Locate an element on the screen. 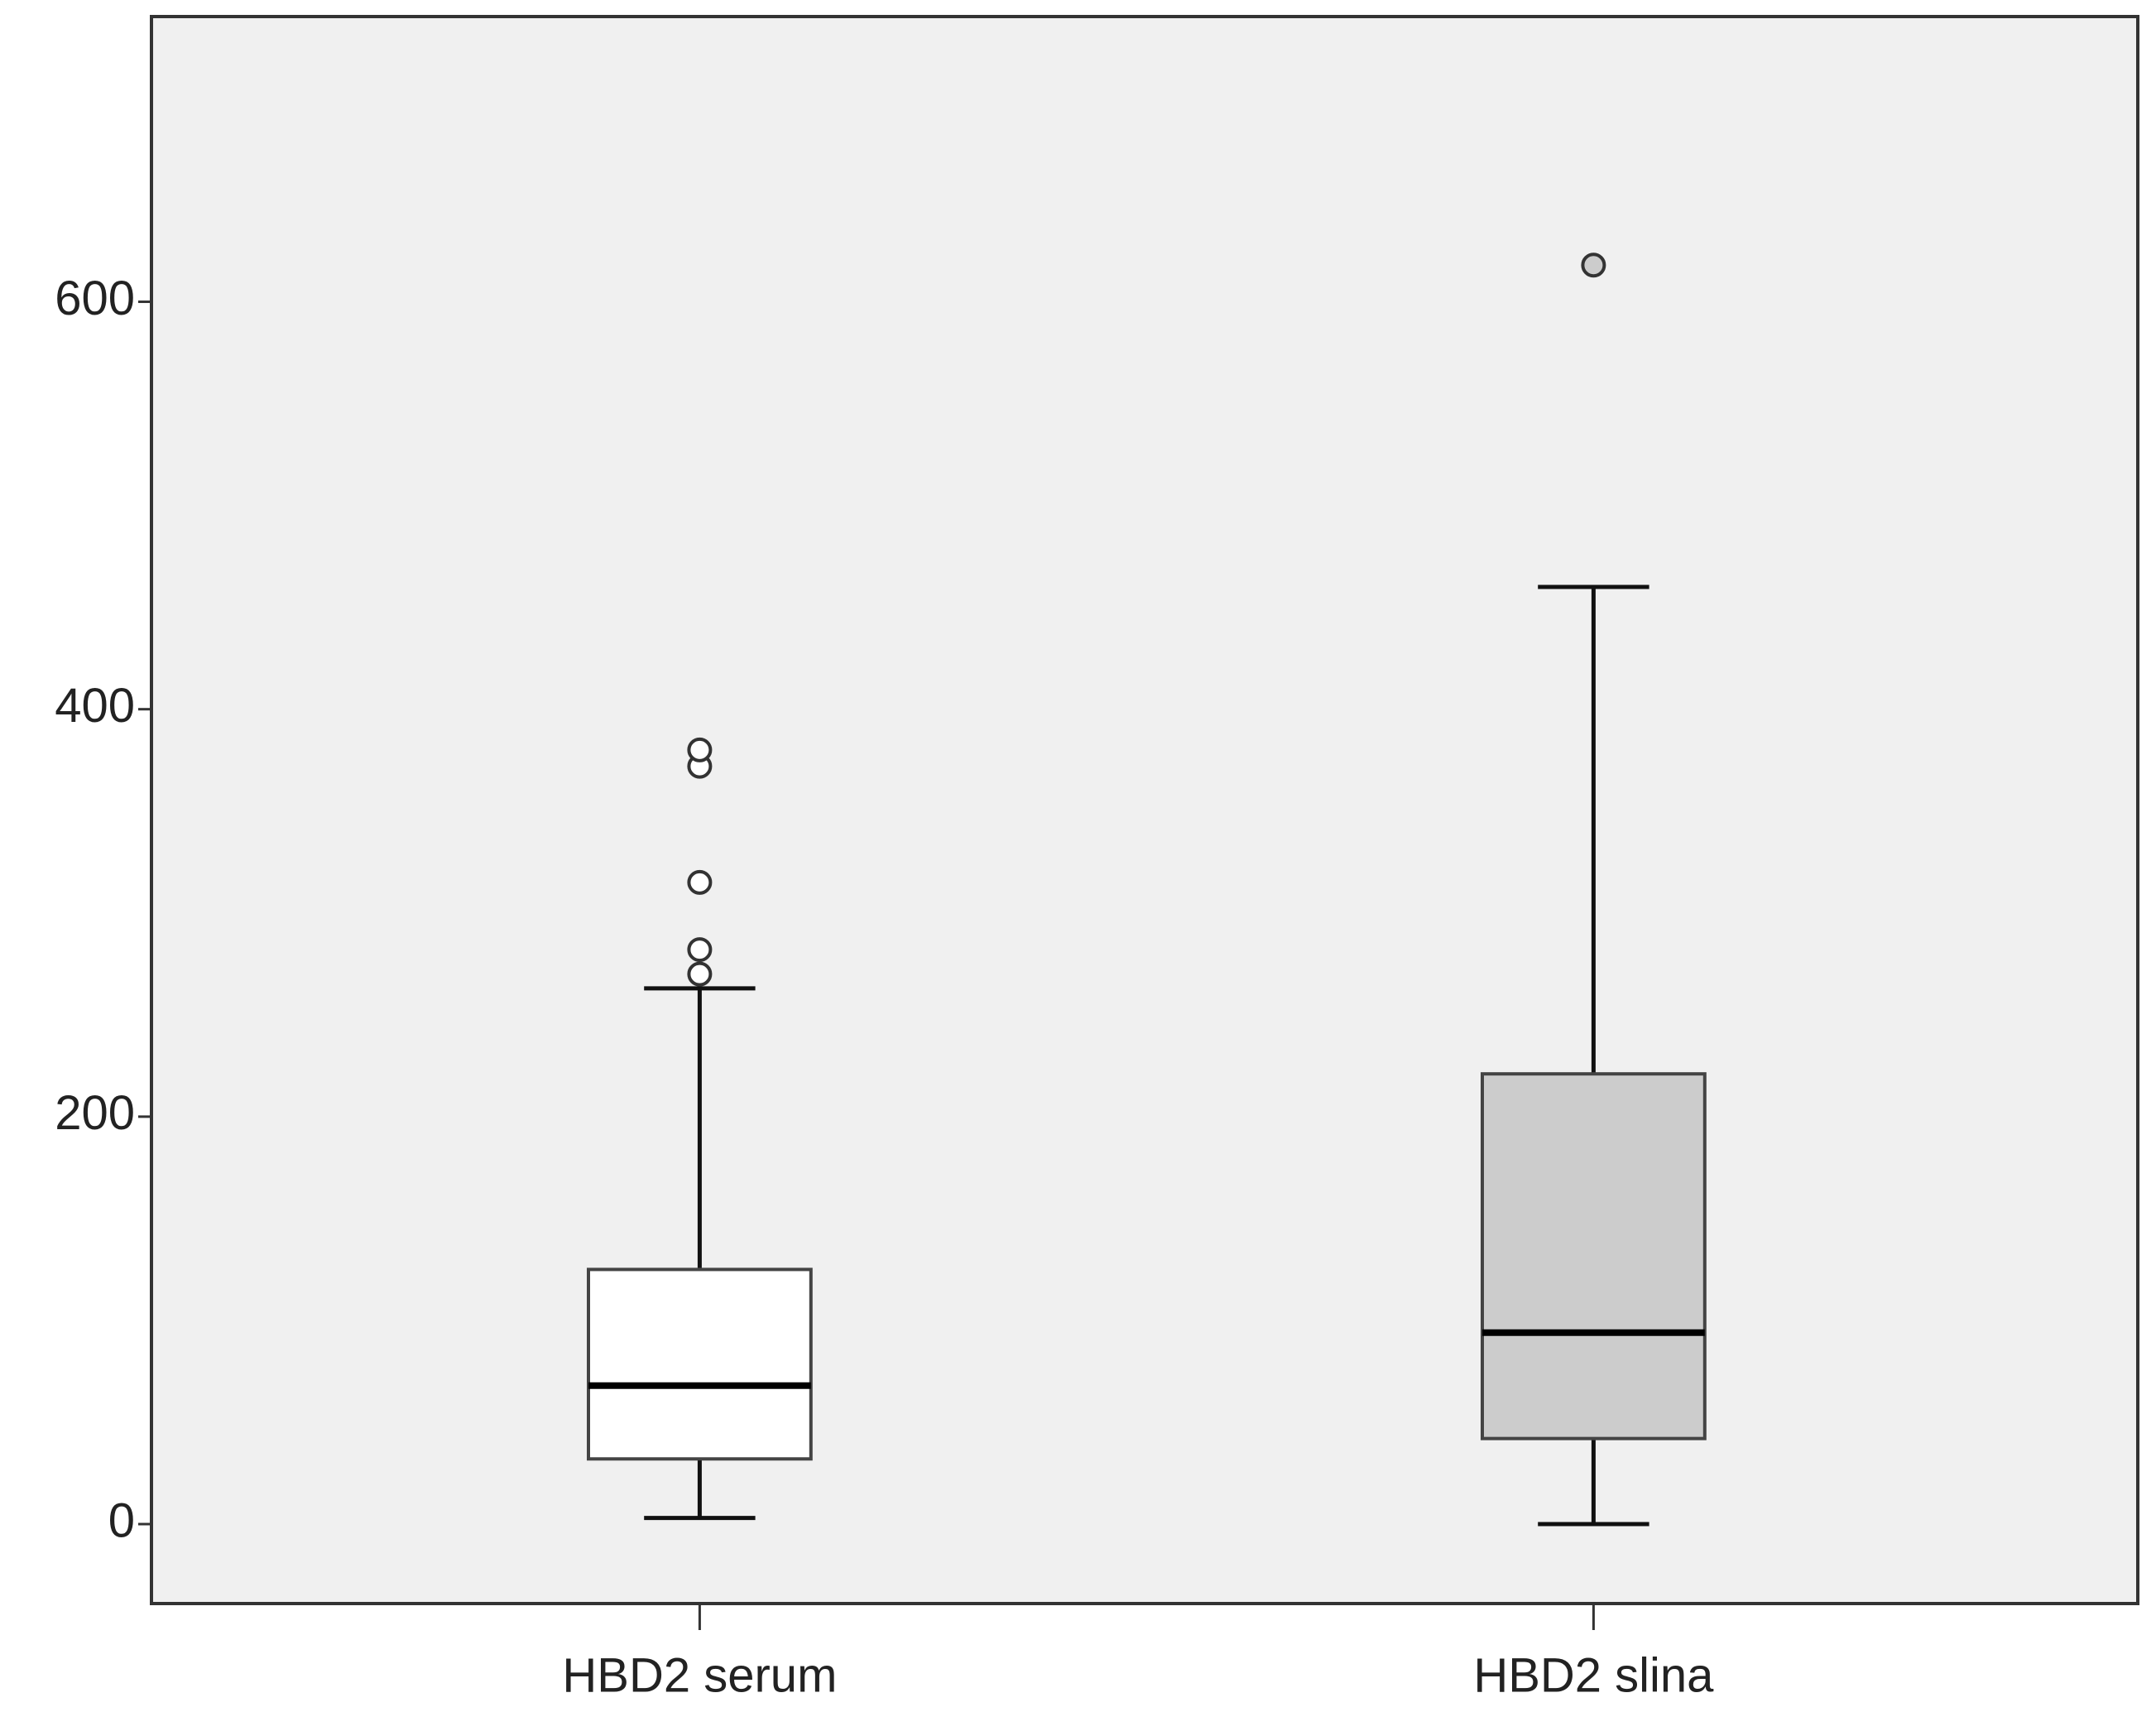 Image resolution: width=2156 pixels, height=1712 pixels. y-tick-label: 400 is located at coordinates (95, 706).